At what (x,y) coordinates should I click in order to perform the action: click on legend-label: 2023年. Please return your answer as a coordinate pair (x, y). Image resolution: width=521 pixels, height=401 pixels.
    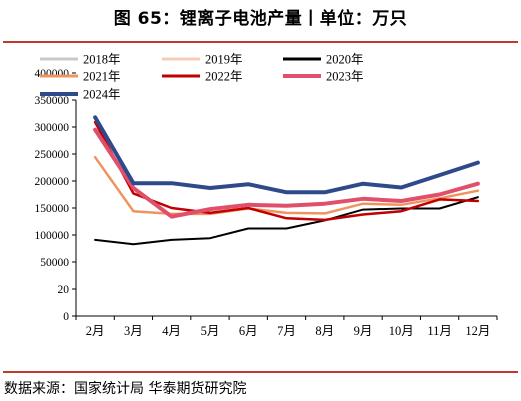
    Looking at the image, I should click on (345, 77).